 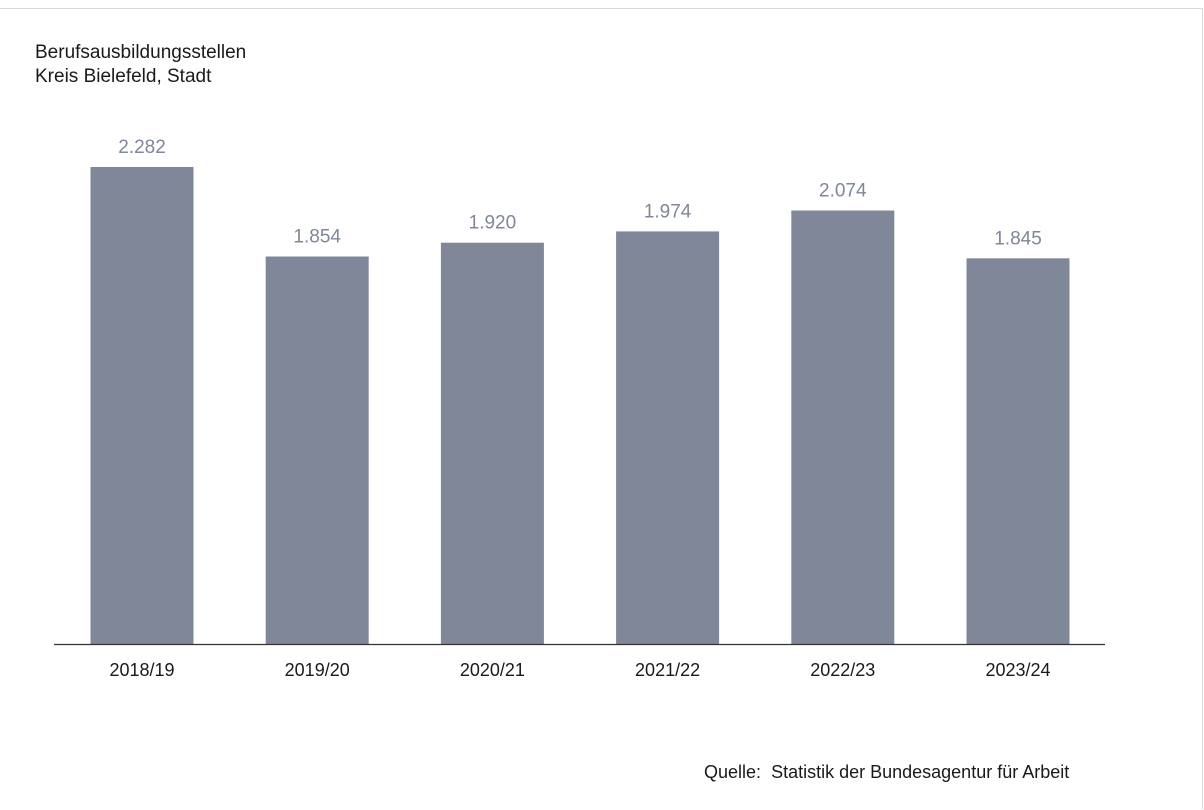 I want to click on chart-title: Berufsausbildungsstellen, so click(x=141, y=52).